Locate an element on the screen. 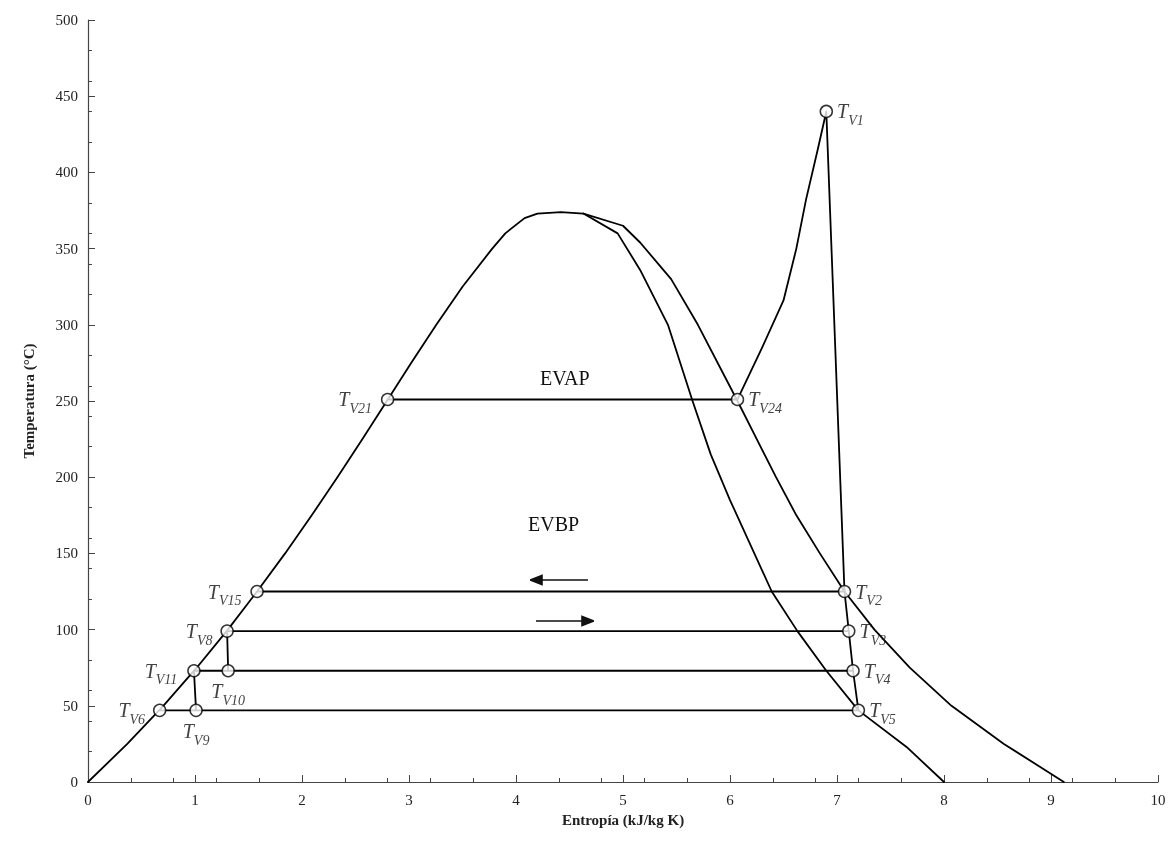 The image size is (1175, 850). y-tick-label: 100 is located at coordinates (66, 629).